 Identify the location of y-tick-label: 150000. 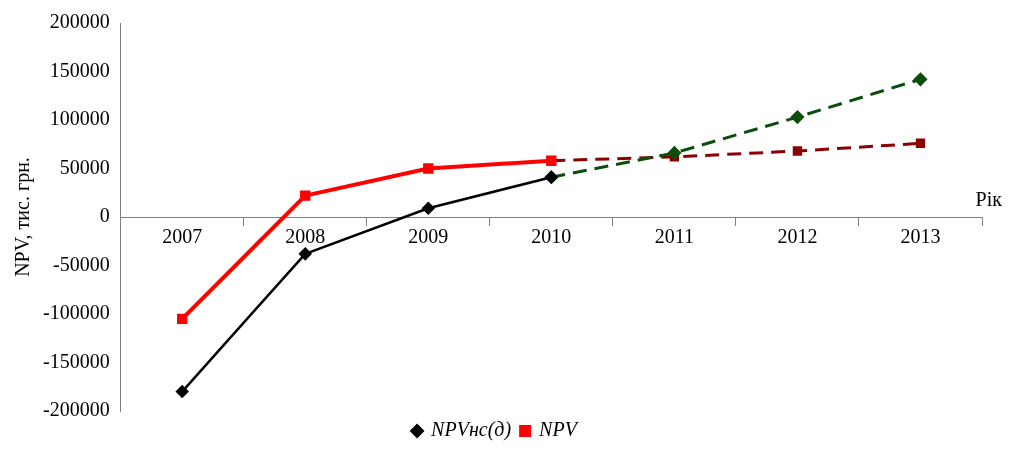
(79, 69).